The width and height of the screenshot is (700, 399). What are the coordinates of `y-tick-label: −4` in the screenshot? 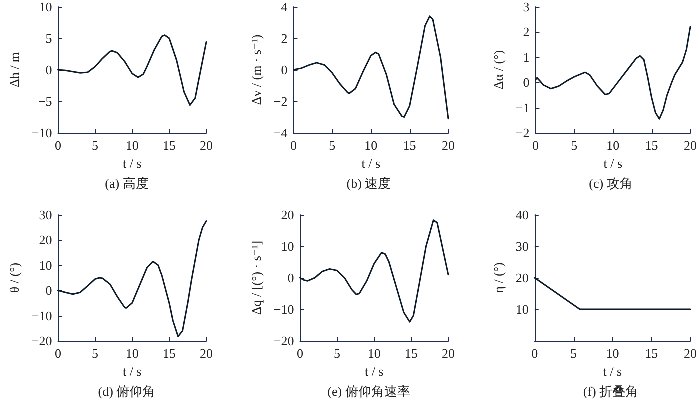 It's located at (281, 133).